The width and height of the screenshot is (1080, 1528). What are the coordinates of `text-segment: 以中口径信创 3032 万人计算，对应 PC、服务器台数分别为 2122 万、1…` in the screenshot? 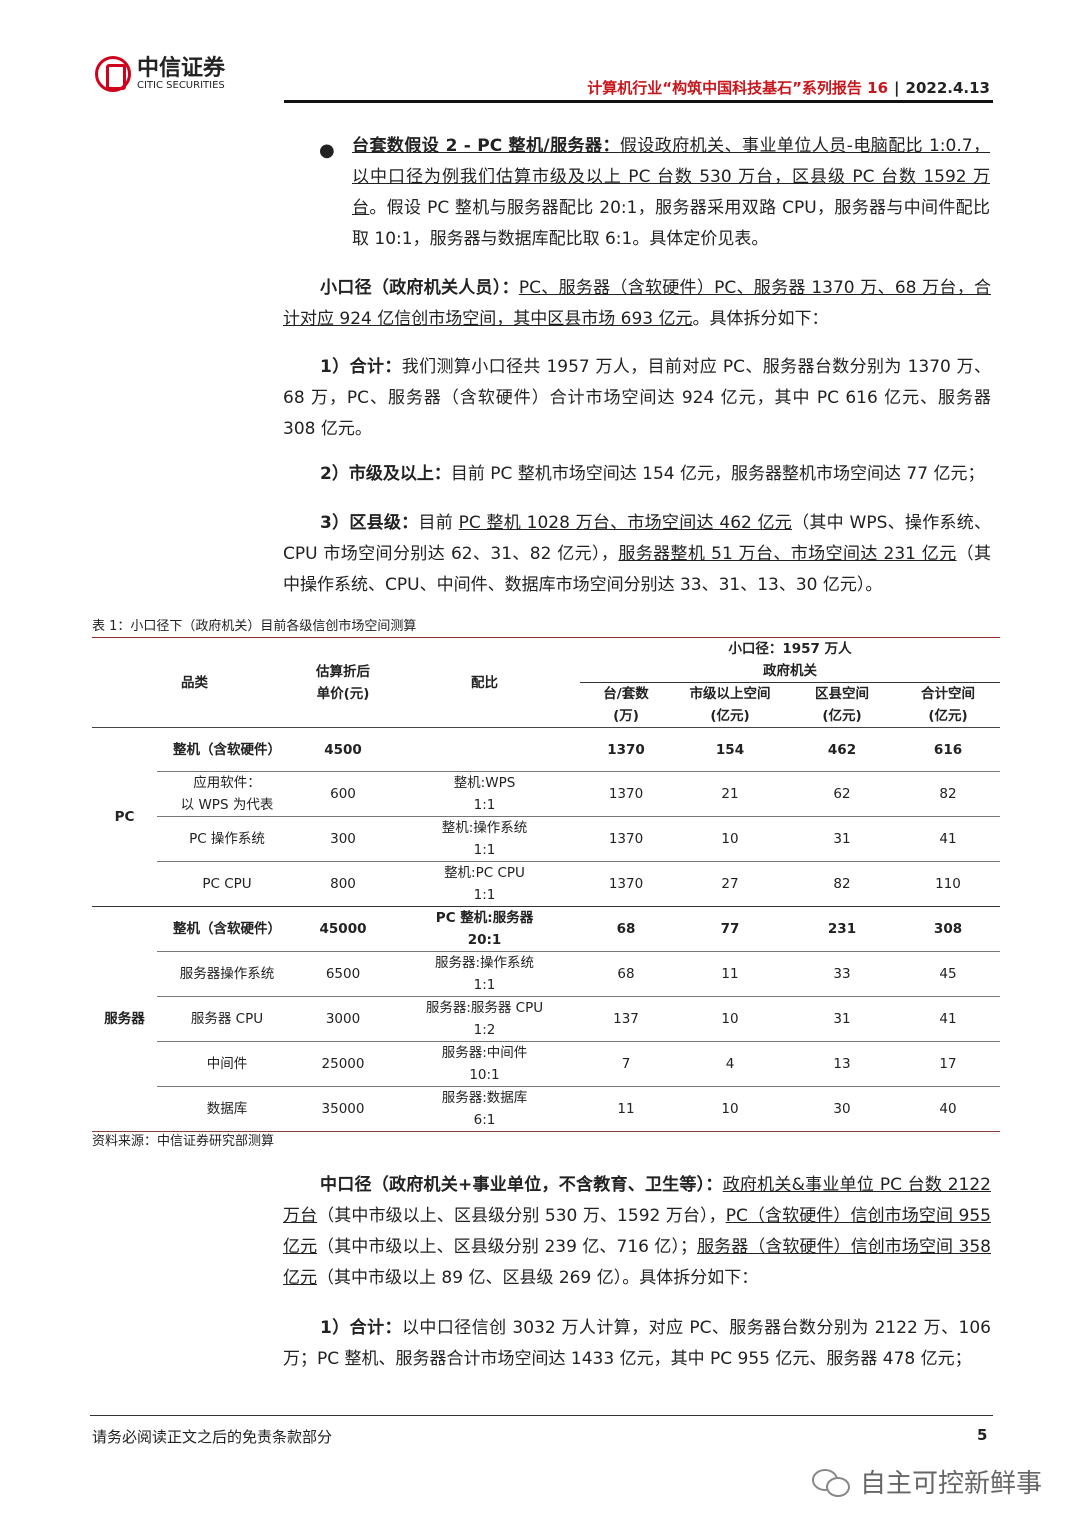 It's located at (637, 1343).